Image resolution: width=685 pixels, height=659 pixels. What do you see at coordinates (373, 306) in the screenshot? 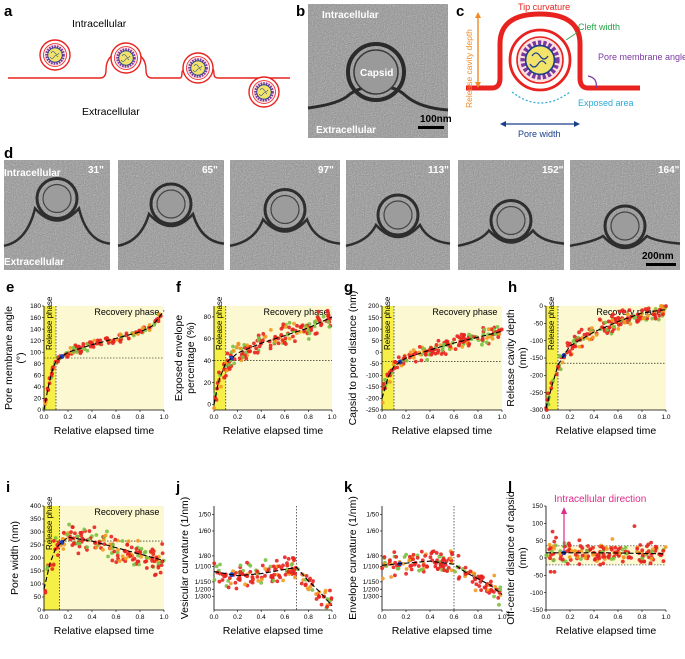
I see `y-tick-label: 200` at bounding box center [373, 306].